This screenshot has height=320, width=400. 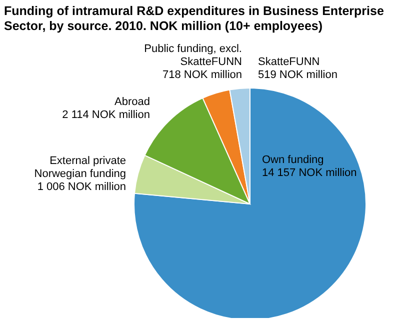 I want to click on data-label: 519 NOK million, so click(x=298, y=75).